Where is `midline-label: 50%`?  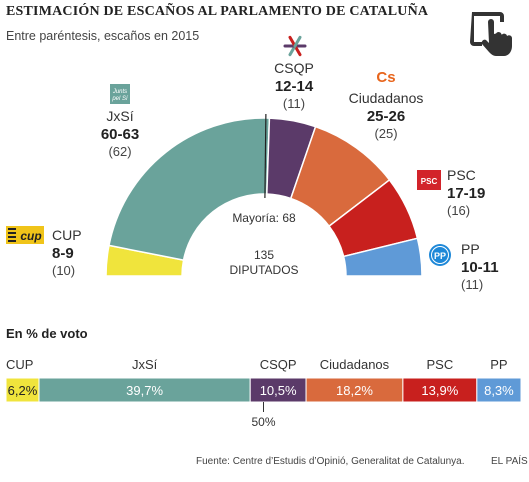
midline-label: 50% is located at coordinates (263, 422).